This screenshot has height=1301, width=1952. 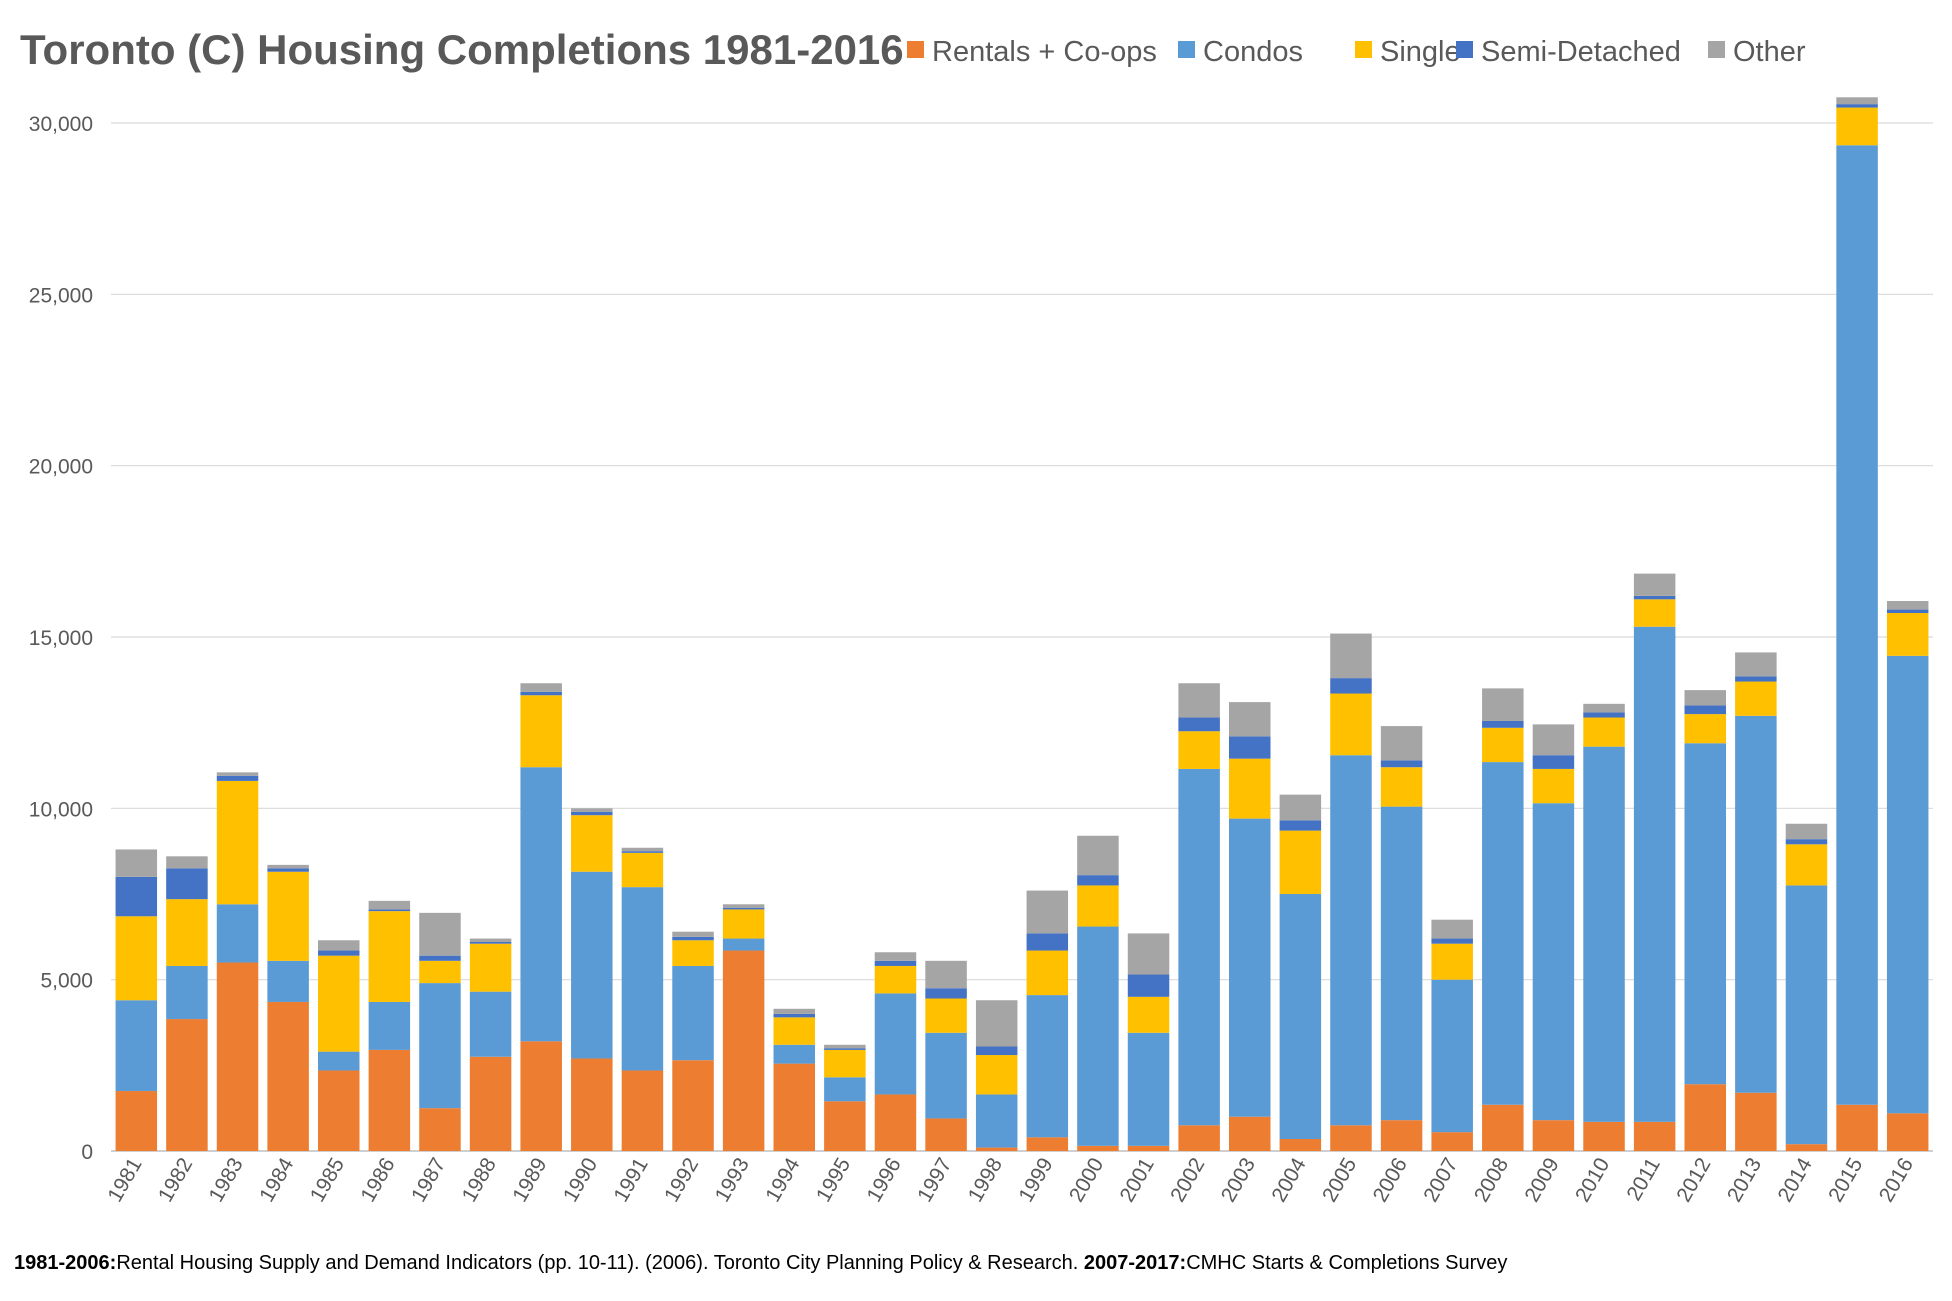 What do you see at coordinates (1592, 1180) in the screenshot?
I see `x-tick-label: 2010` at bounding box center [1592, 1180].